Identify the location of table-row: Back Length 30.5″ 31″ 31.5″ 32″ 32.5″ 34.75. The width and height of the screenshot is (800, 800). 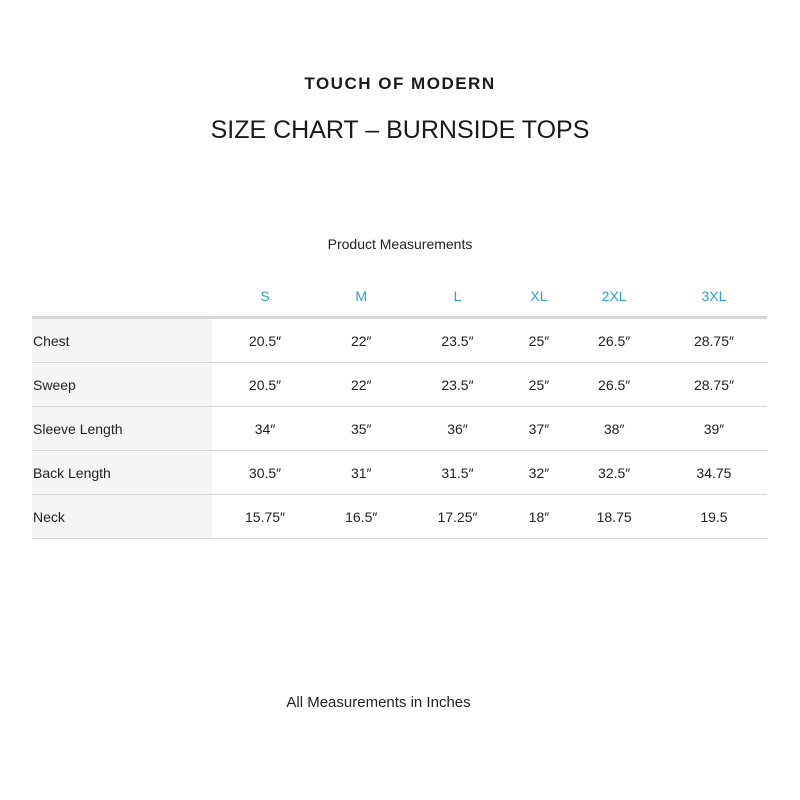
(399, 472).